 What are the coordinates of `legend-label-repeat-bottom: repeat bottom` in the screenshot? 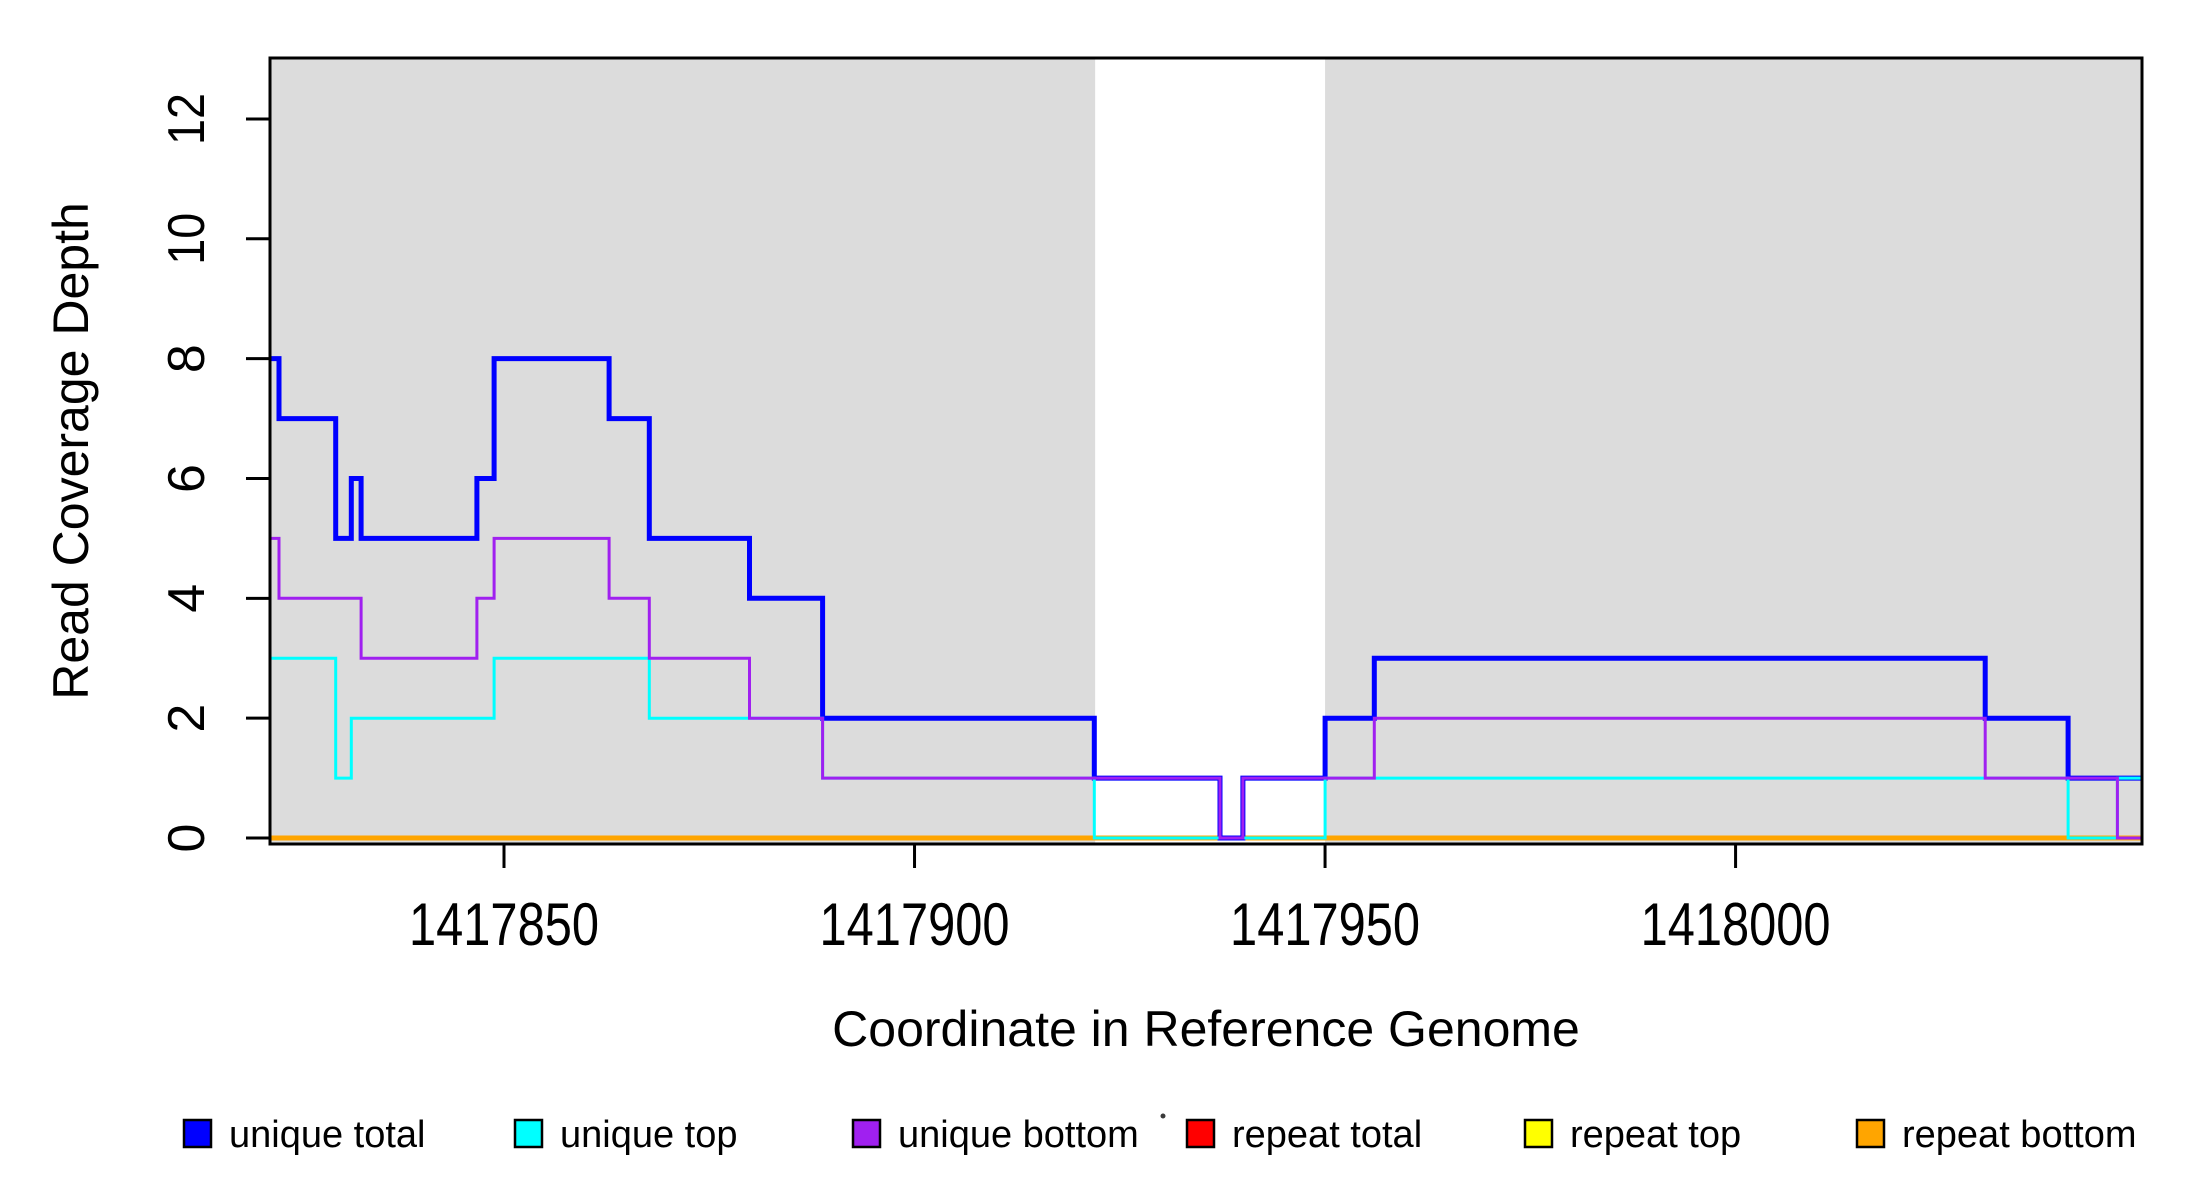 It's located at (2019, 1135).